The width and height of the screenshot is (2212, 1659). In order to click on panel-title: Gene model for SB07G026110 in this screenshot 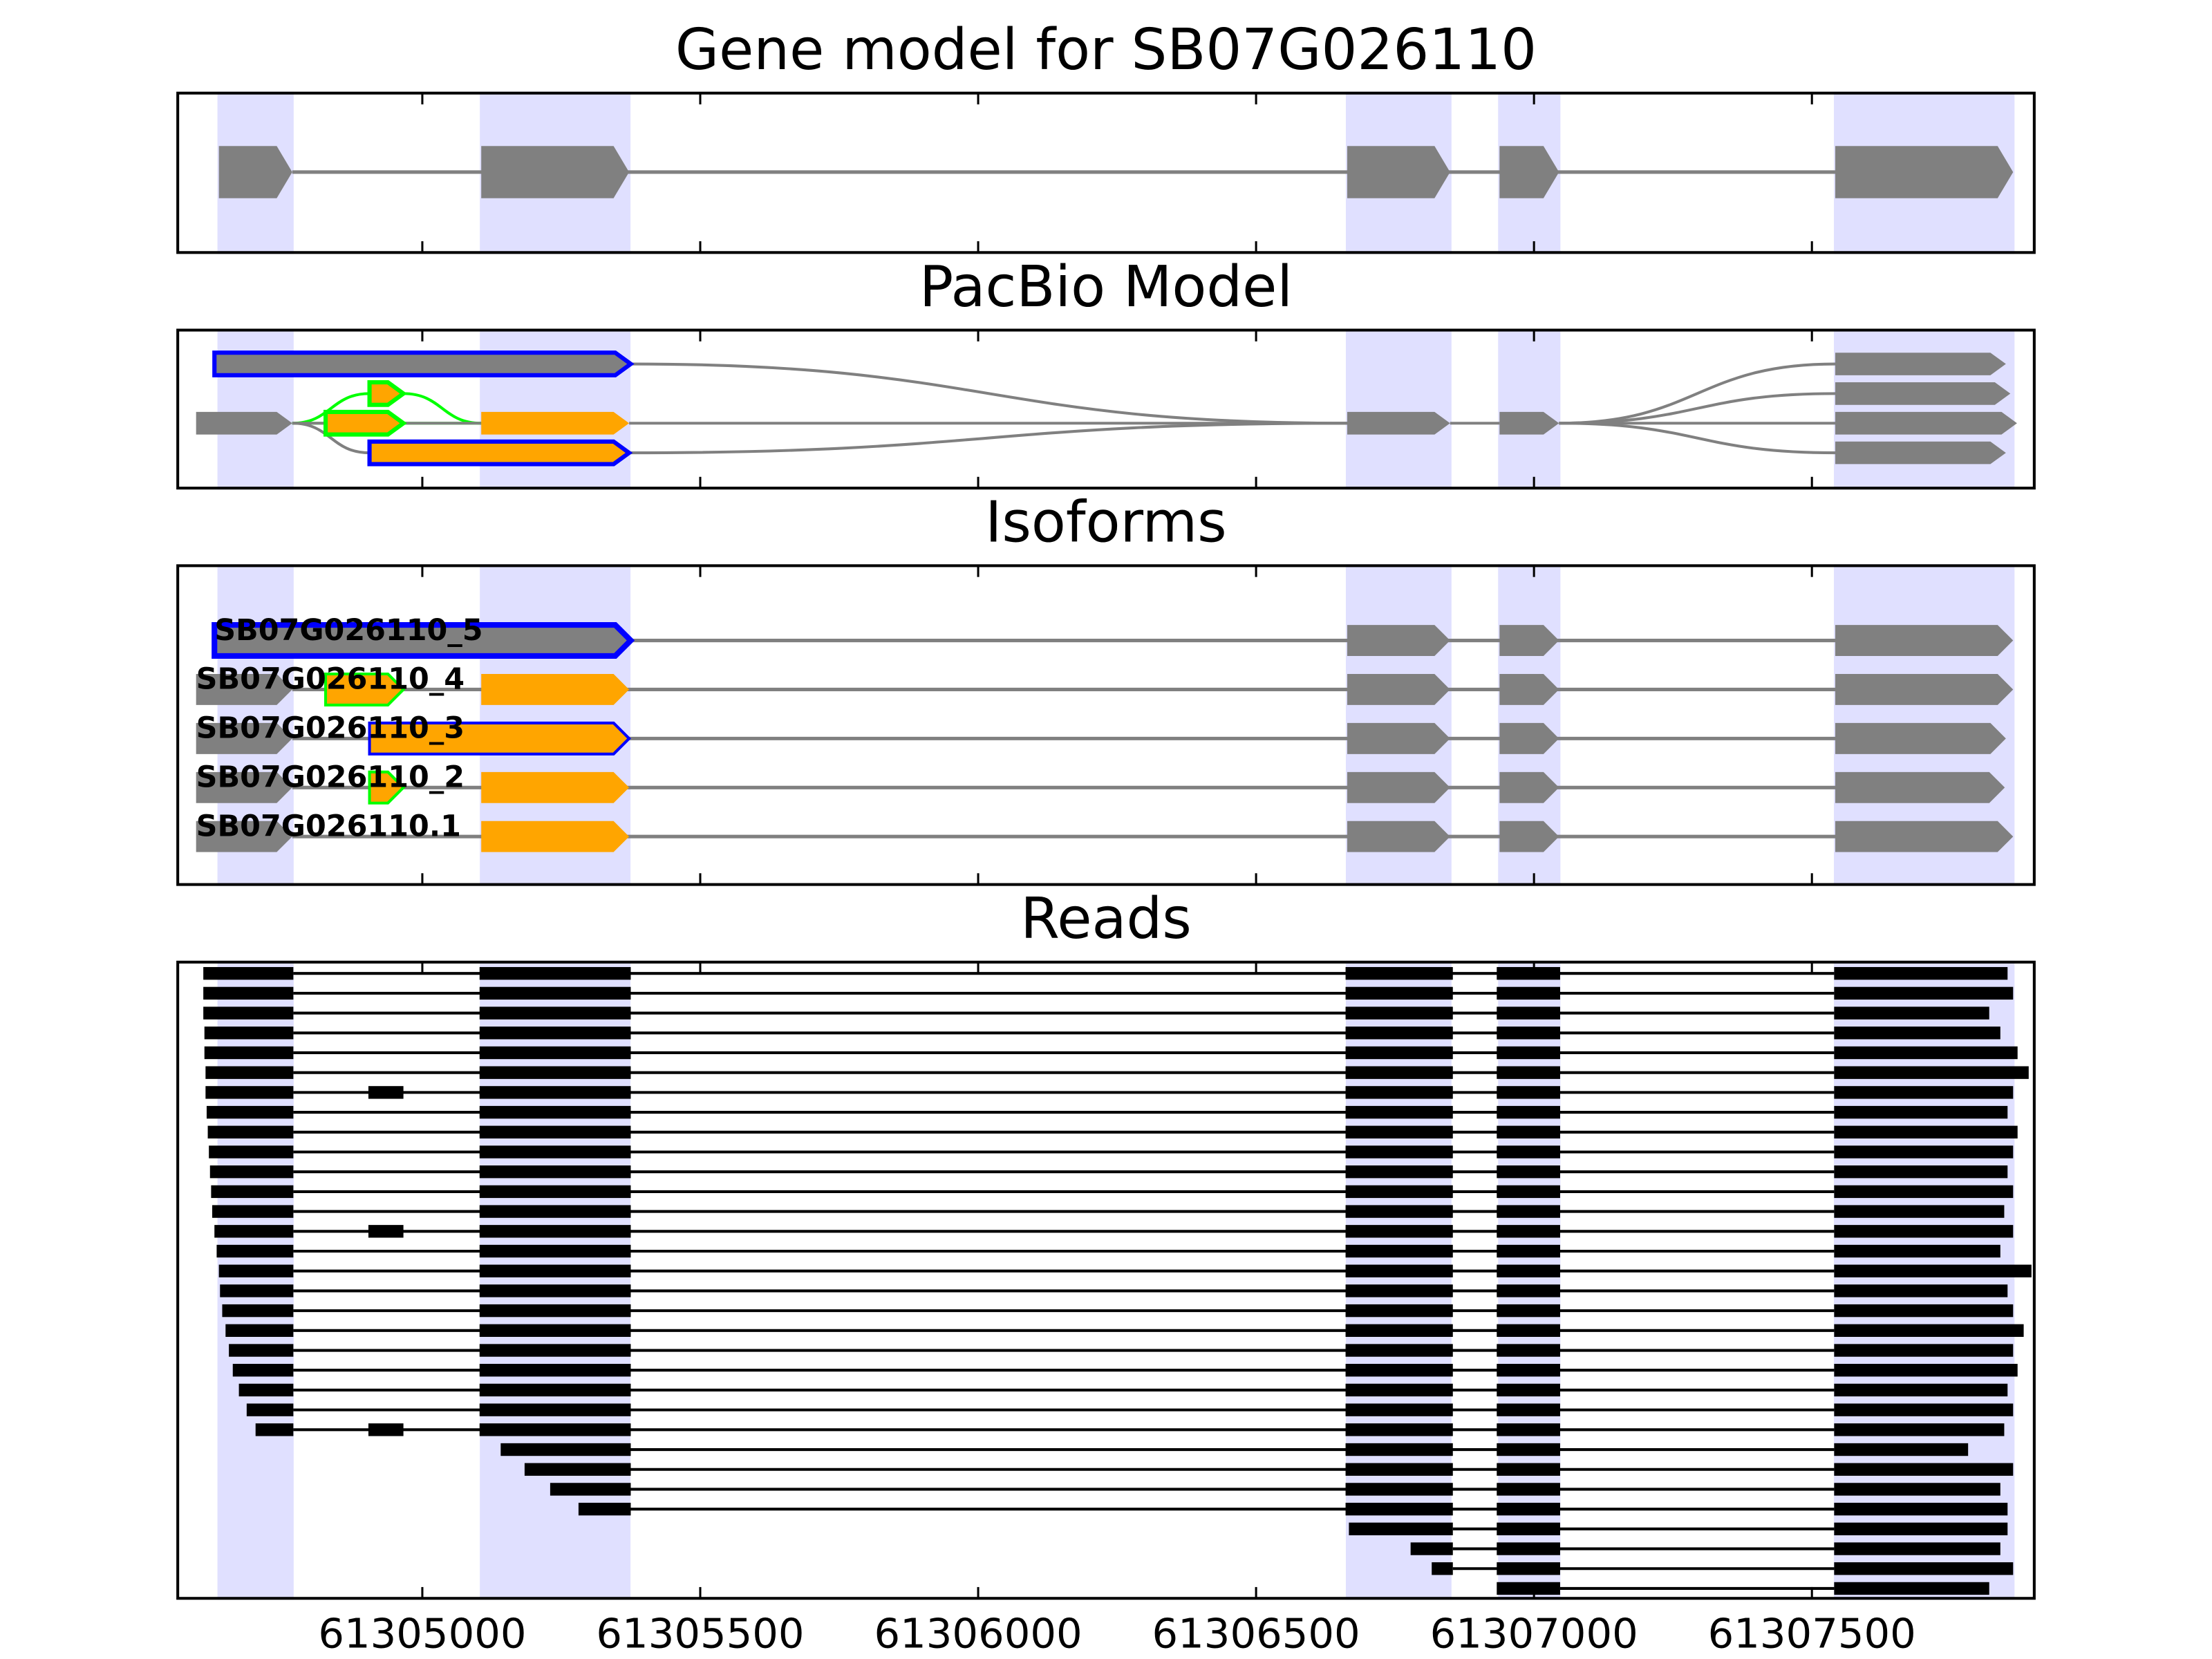, I will do `click(1106, 50)`.